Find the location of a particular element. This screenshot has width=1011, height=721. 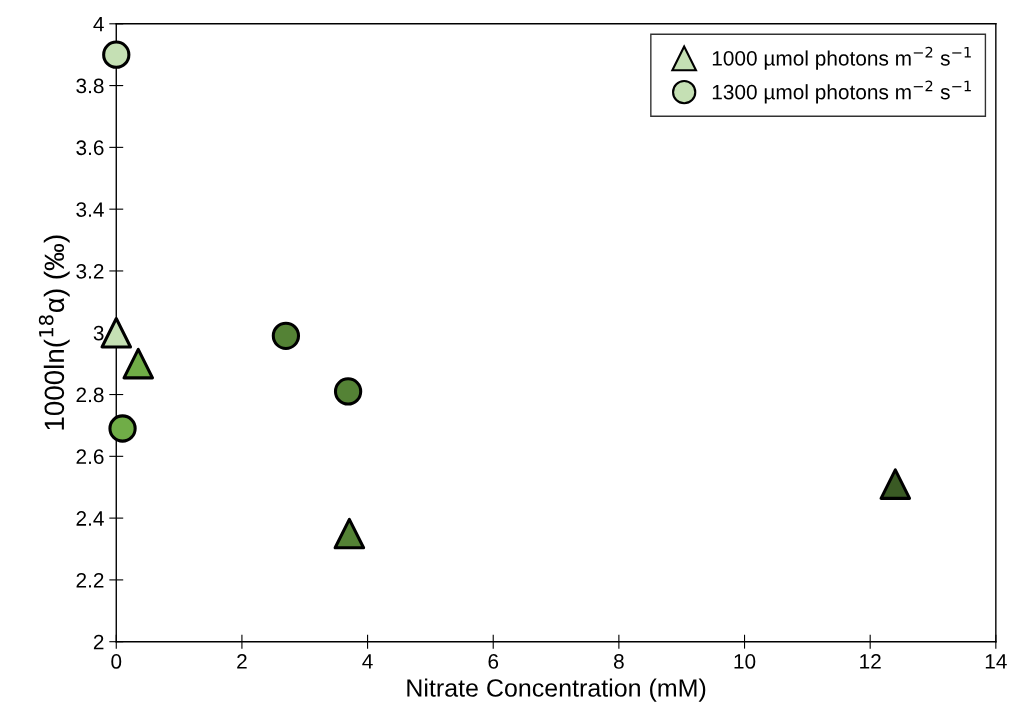

x-tick-label: 2 is located at coordinates (242, 661).